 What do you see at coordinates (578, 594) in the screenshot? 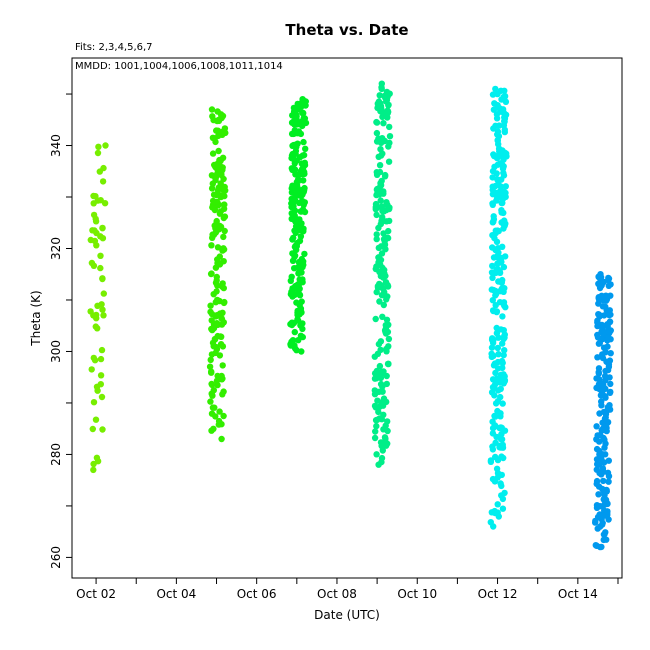
I see `x-tick-label: Oct 14` at bounding box center [578, 594].